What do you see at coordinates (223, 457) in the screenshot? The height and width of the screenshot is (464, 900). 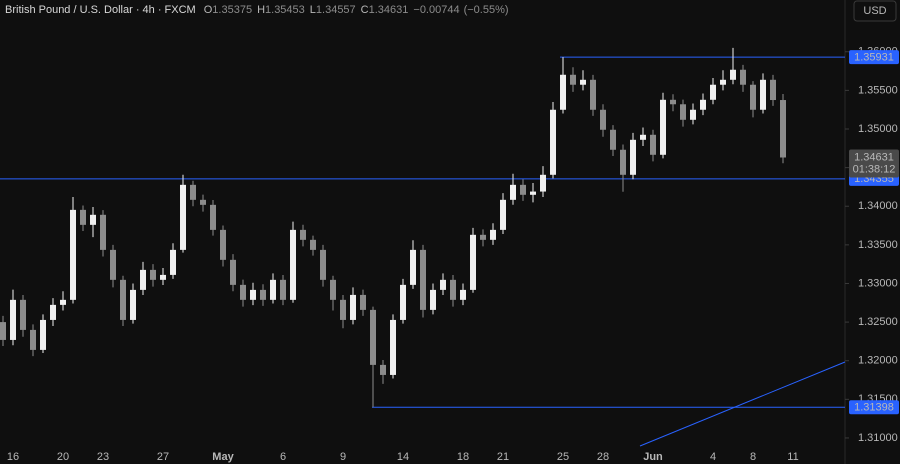 I see `x-tick-label: May` at bounding box center [223, 457].